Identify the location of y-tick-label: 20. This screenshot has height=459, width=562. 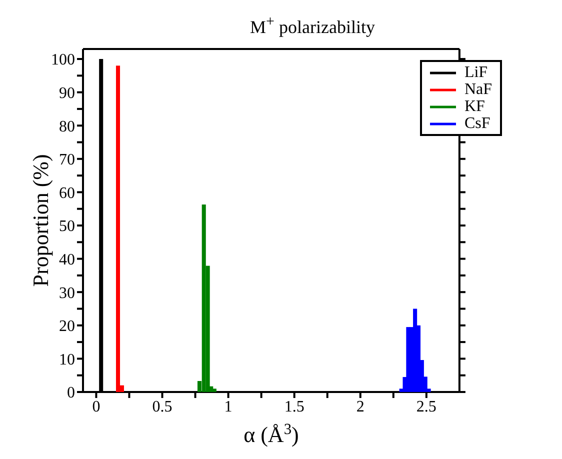
(67, 327).